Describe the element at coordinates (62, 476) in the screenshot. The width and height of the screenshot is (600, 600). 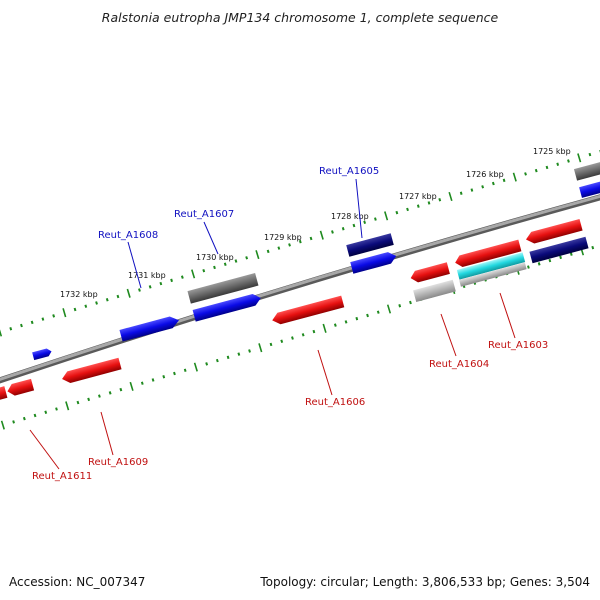
I see `gene-label-reut-a1611: Reut_A1611` at that location.